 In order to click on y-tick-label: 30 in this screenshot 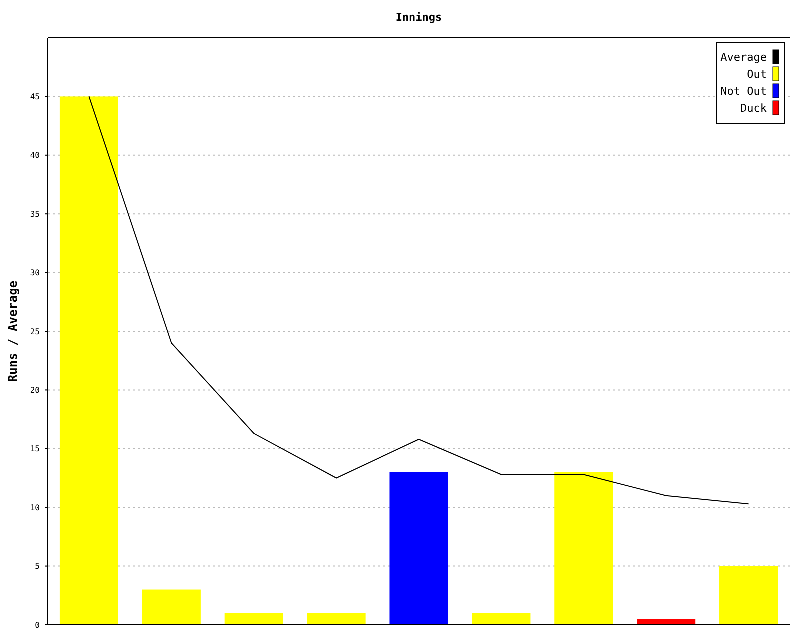, I will do `click(35, 273)`.